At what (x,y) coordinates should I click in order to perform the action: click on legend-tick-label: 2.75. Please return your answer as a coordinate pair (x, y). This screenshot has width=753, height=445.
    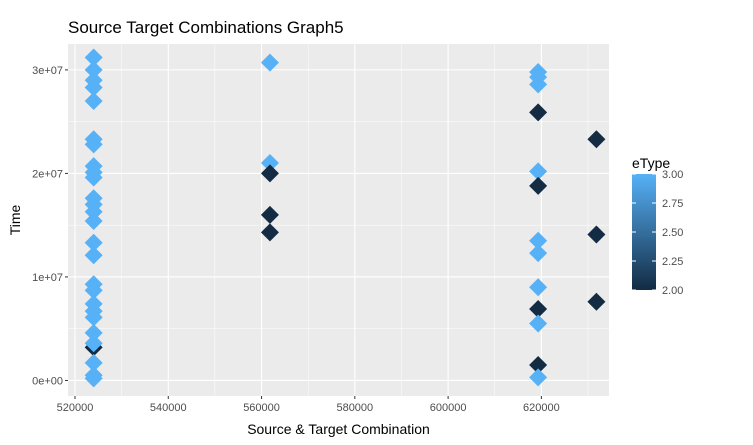
    Looking at the image, I should click on (672, 204).